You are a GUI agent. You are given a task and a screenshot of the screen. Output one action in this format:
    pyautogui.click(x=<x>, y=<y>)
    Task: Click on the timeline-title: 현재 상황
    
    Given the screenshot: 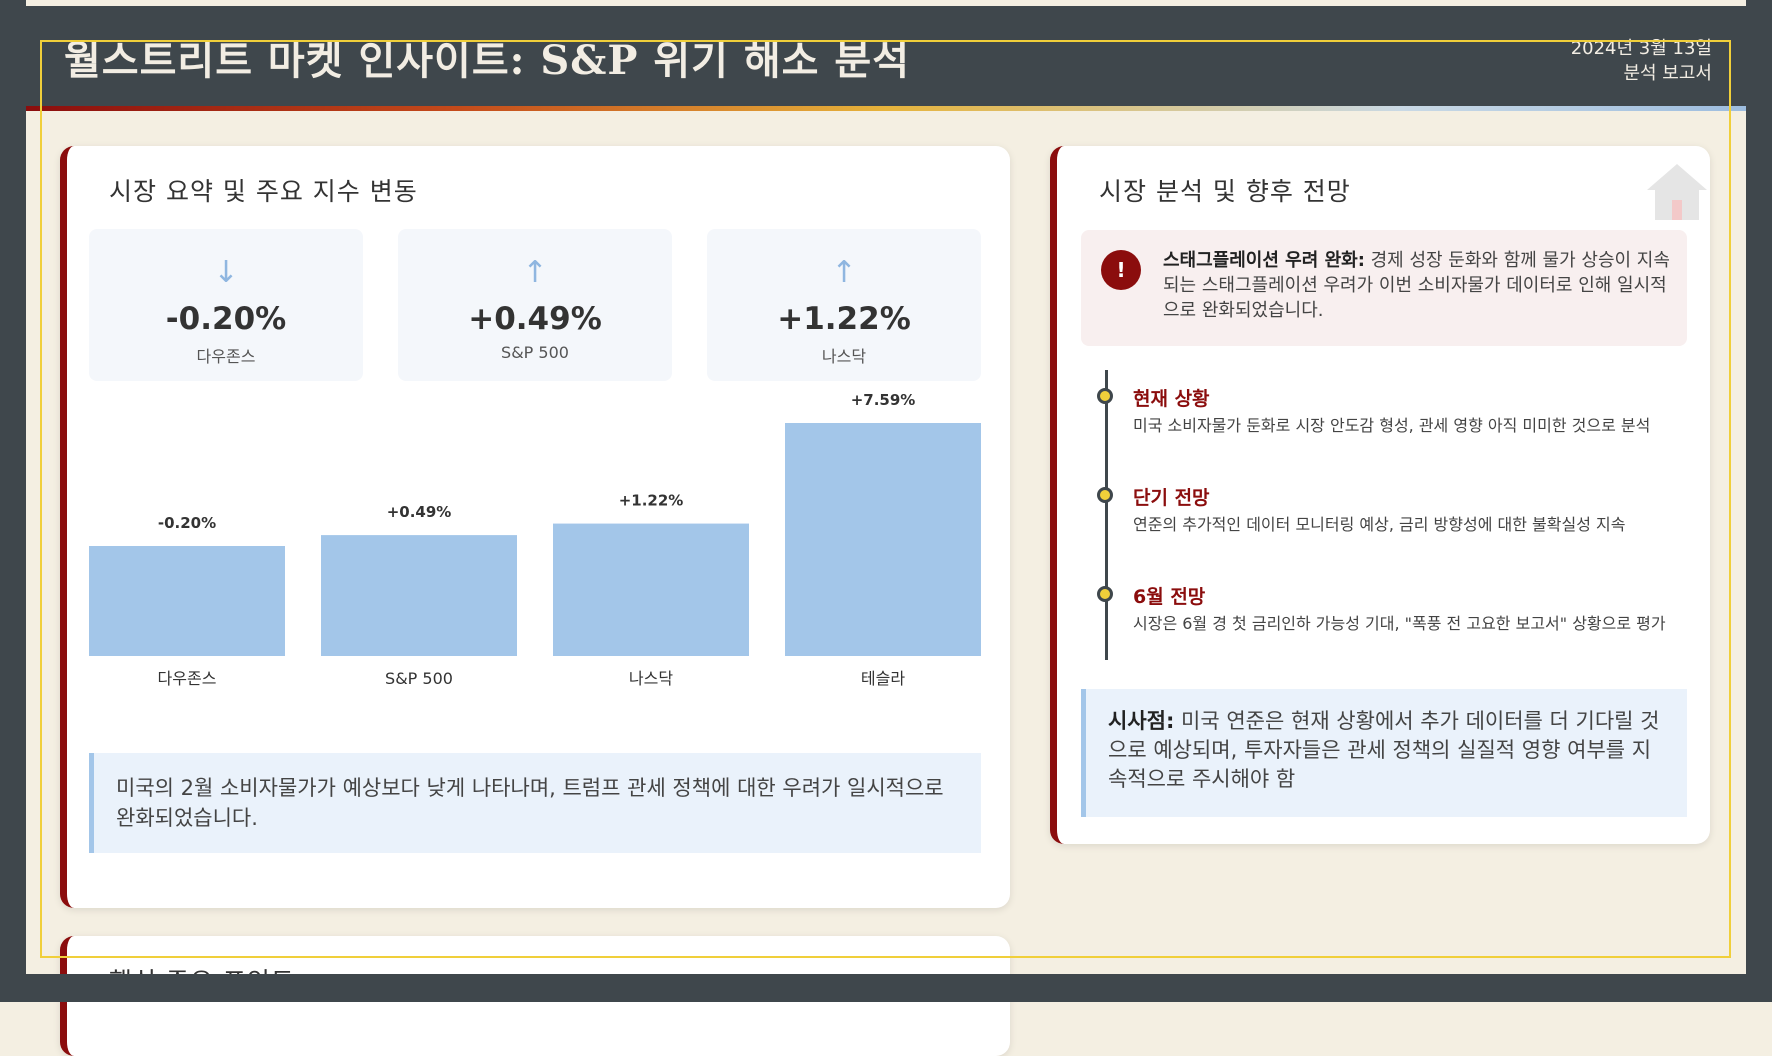 What is the action you would take?
    pyautogui.click(x=1171, y=399)
    